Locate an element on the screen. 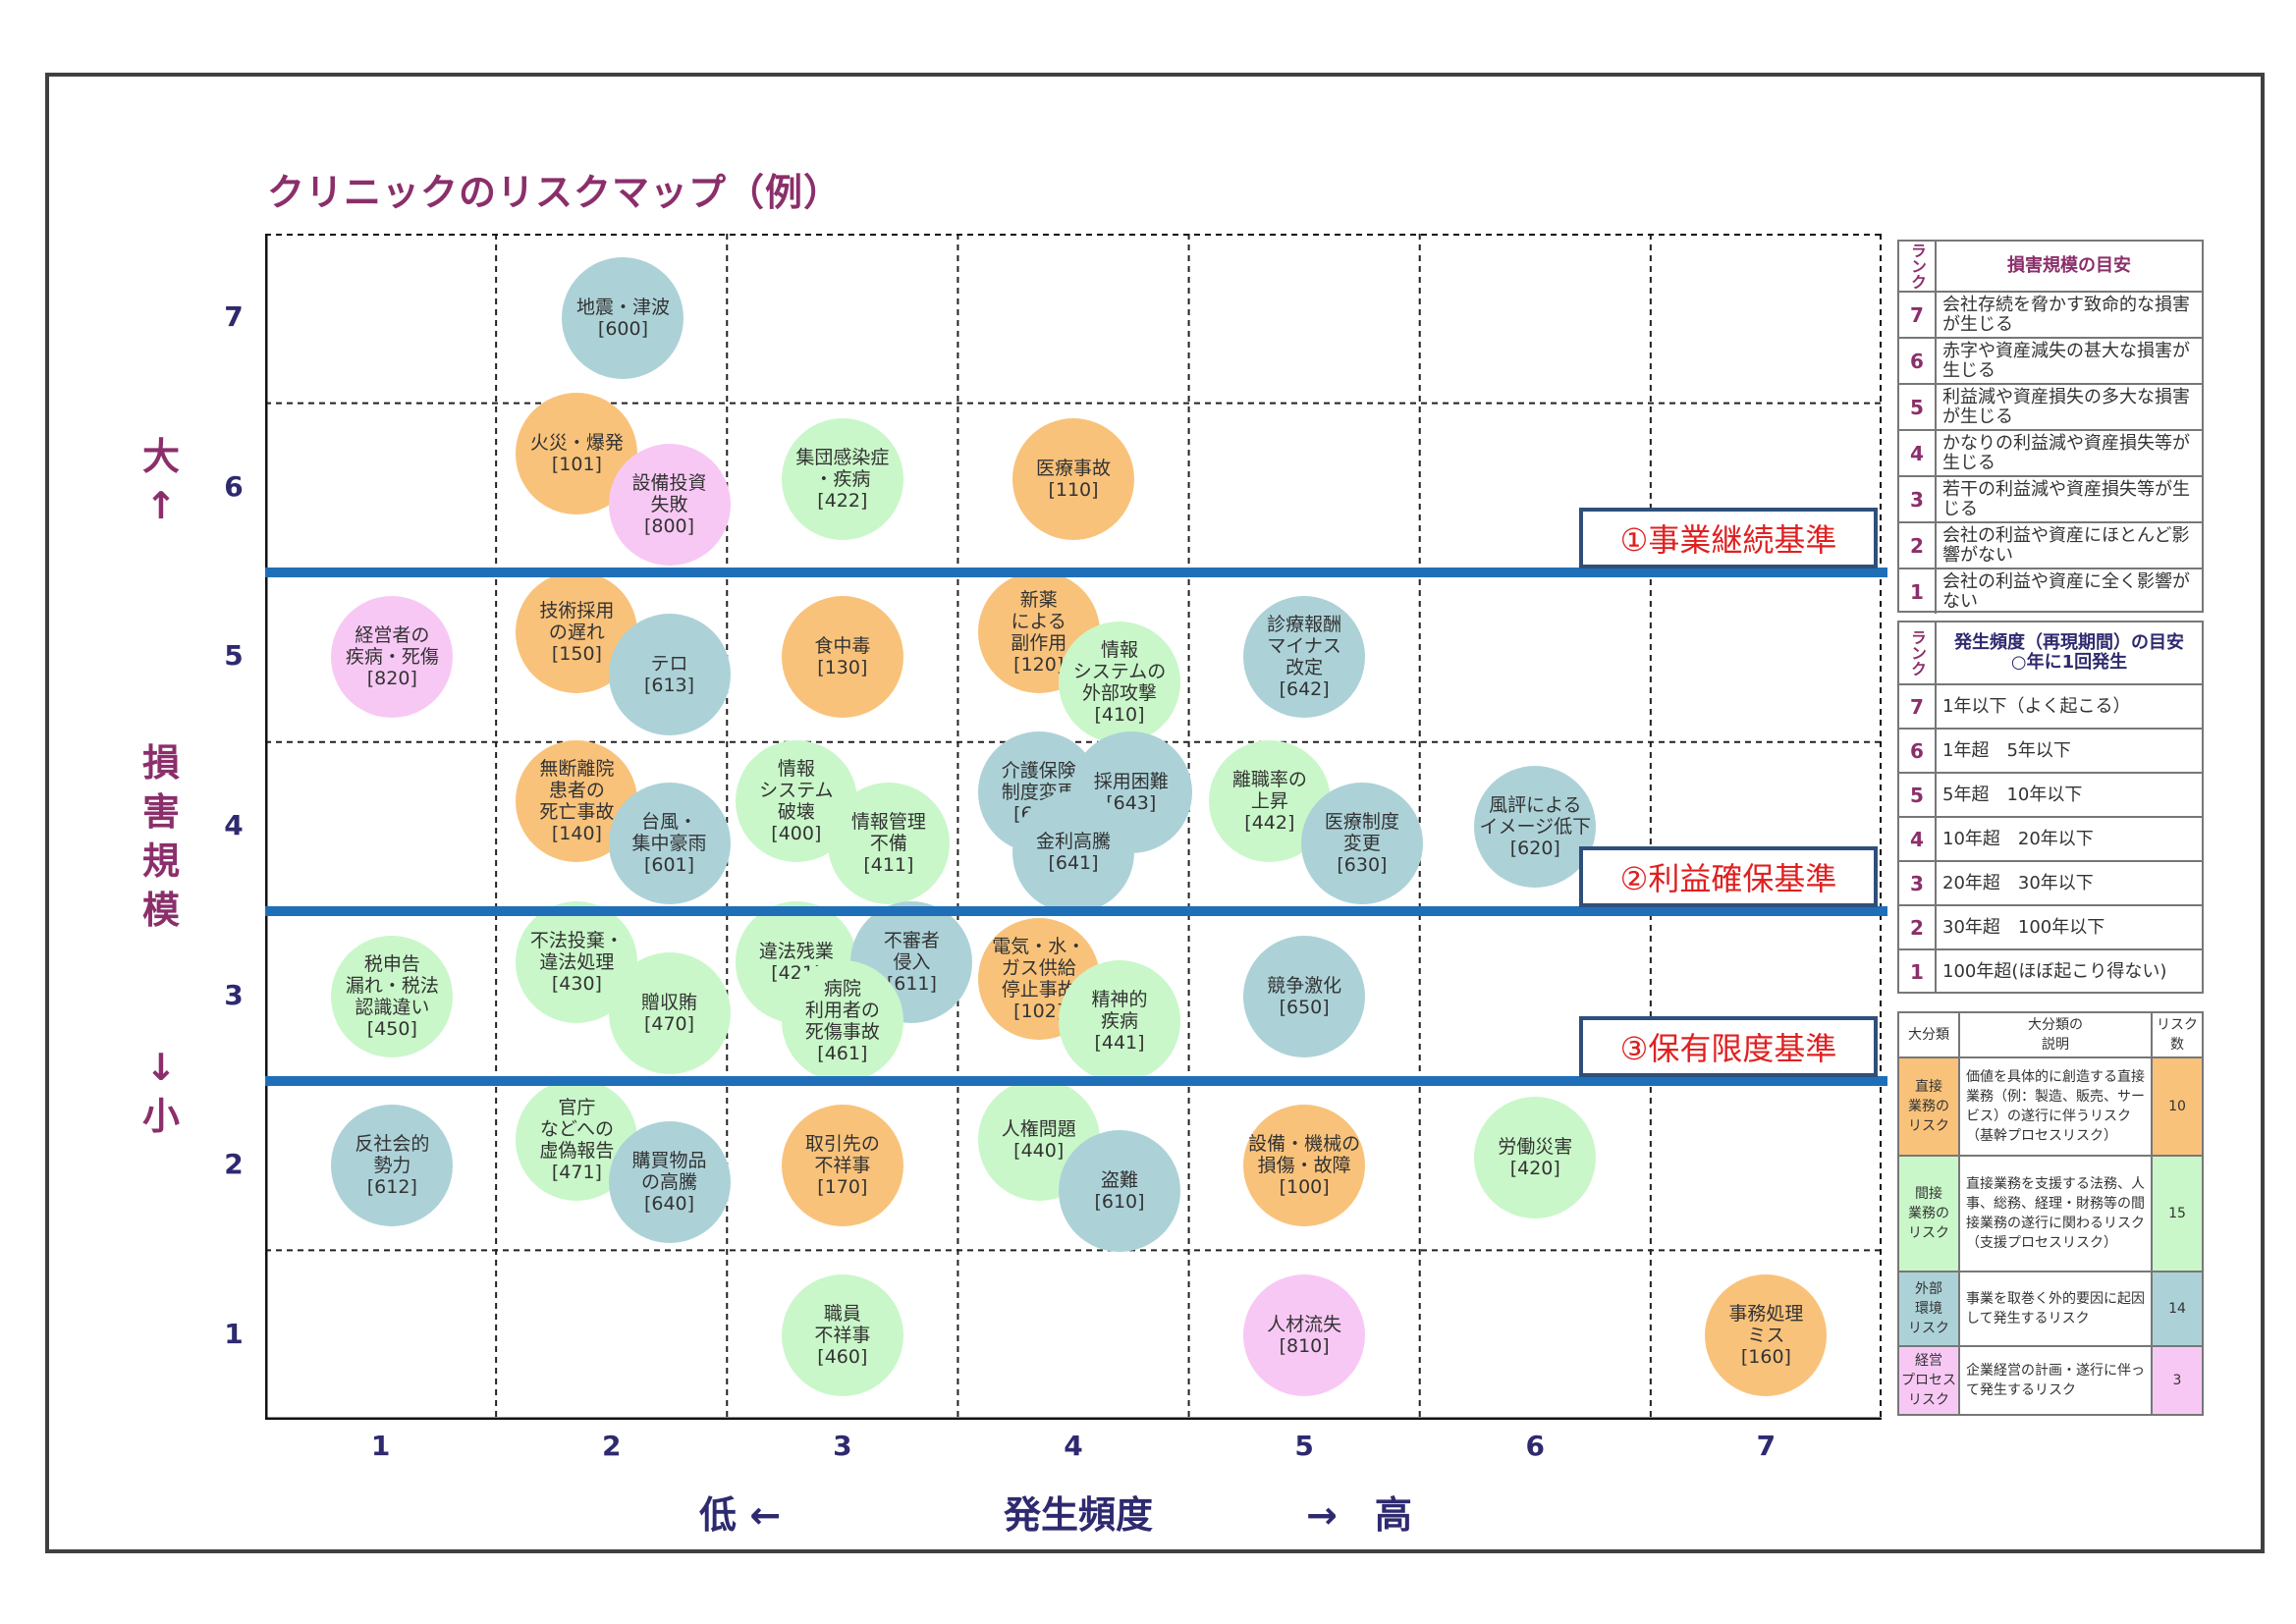 The image size is (2296, 1624). category-description: 企業経営の計画・遂行に伴って発生するリスク is located at coordinates (2056, 1380).